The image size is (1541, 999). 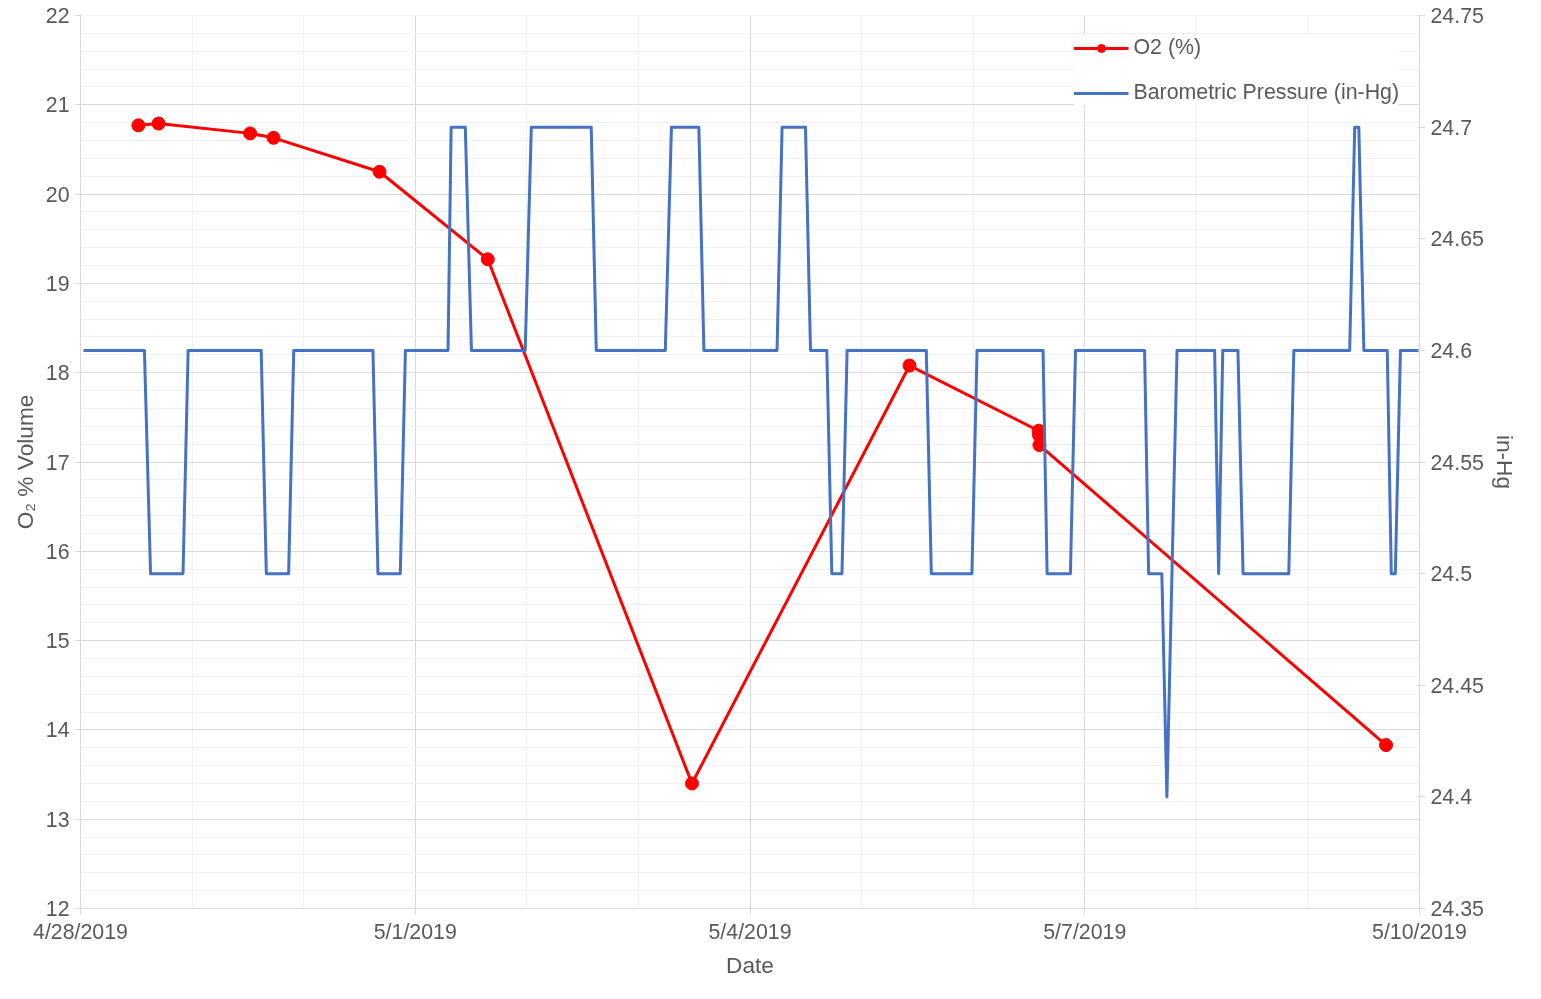 I want to click on y2-tick-label: 24.45, so click(x=1457, y=685).